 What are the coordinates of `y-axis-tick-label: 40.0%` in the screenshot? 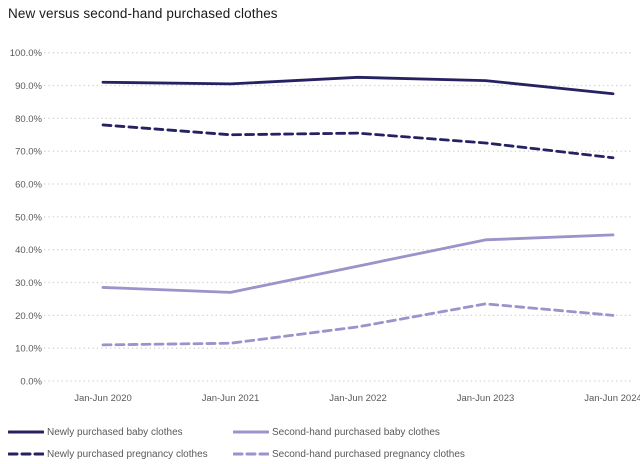 It's located at (28, 250).